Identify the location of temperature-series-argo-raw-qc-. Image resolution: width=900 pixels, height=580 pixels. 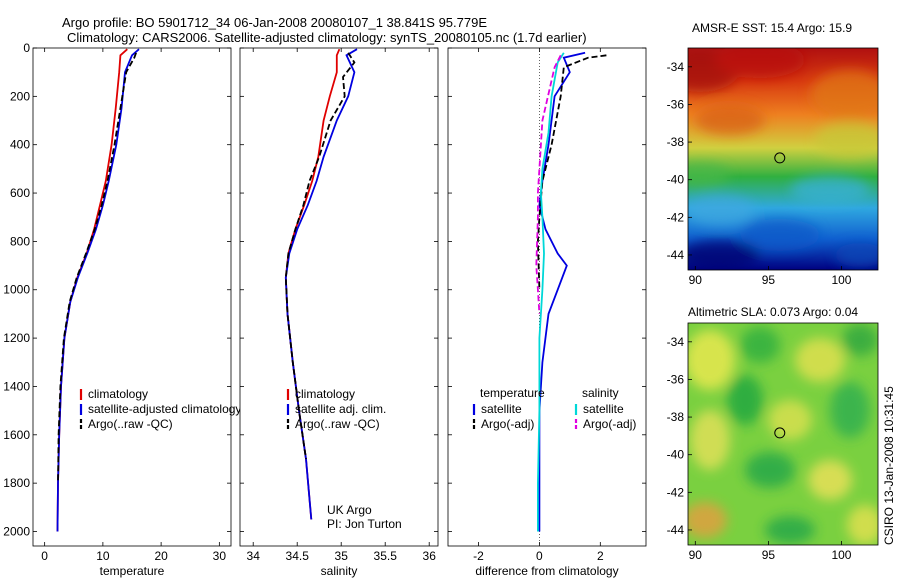
(97, 268).